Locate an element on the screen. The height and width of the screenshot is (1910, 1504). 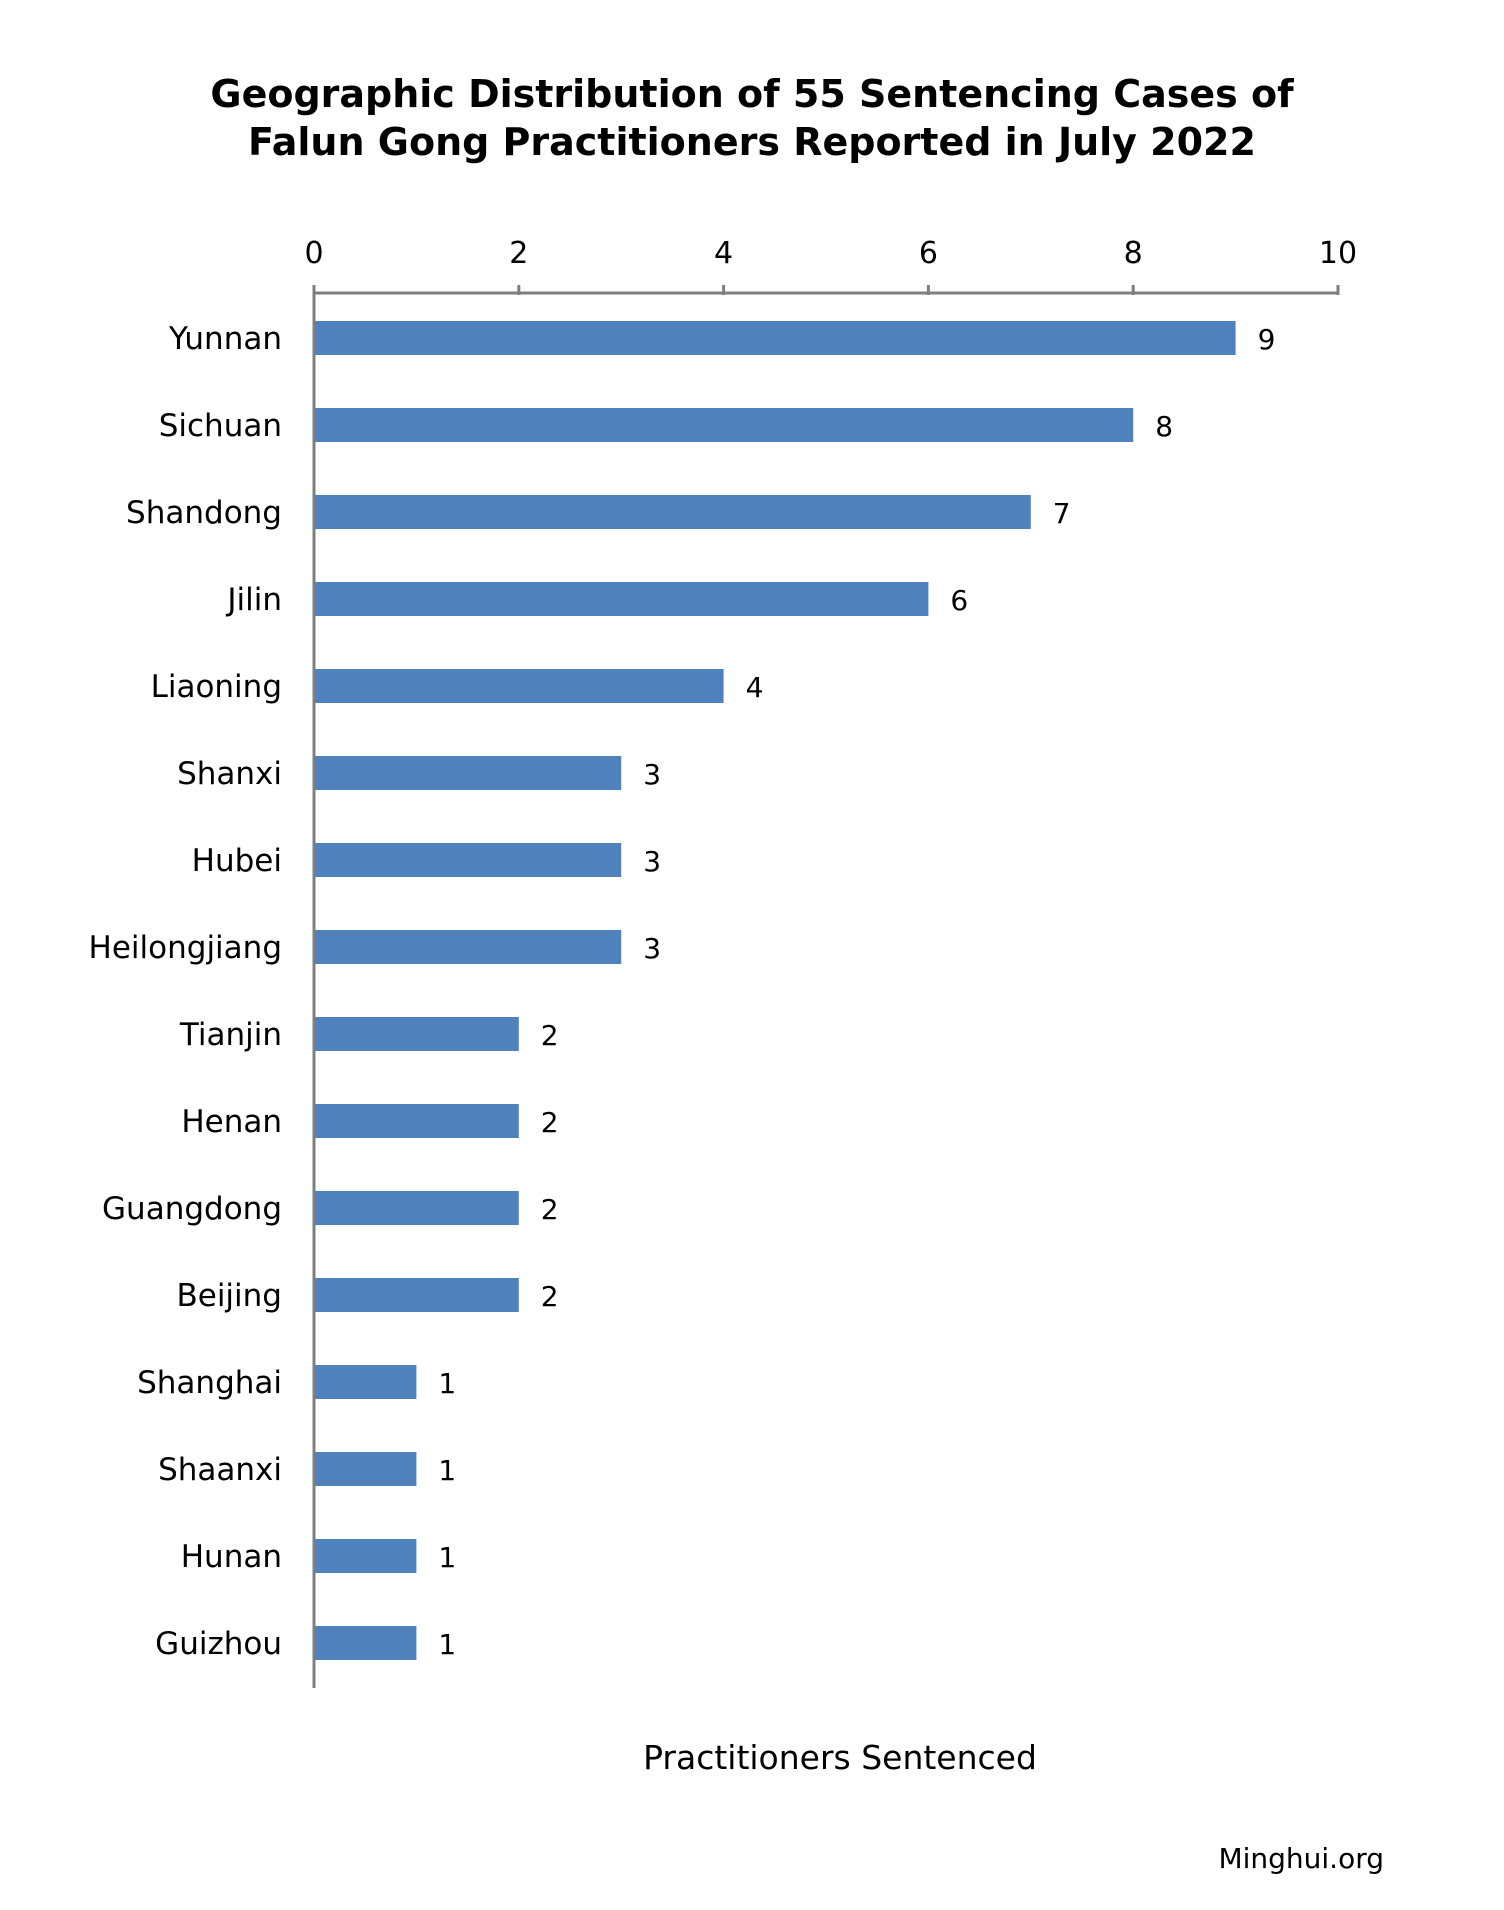
category-label: Liaoning is located at coordinates (216, 687).